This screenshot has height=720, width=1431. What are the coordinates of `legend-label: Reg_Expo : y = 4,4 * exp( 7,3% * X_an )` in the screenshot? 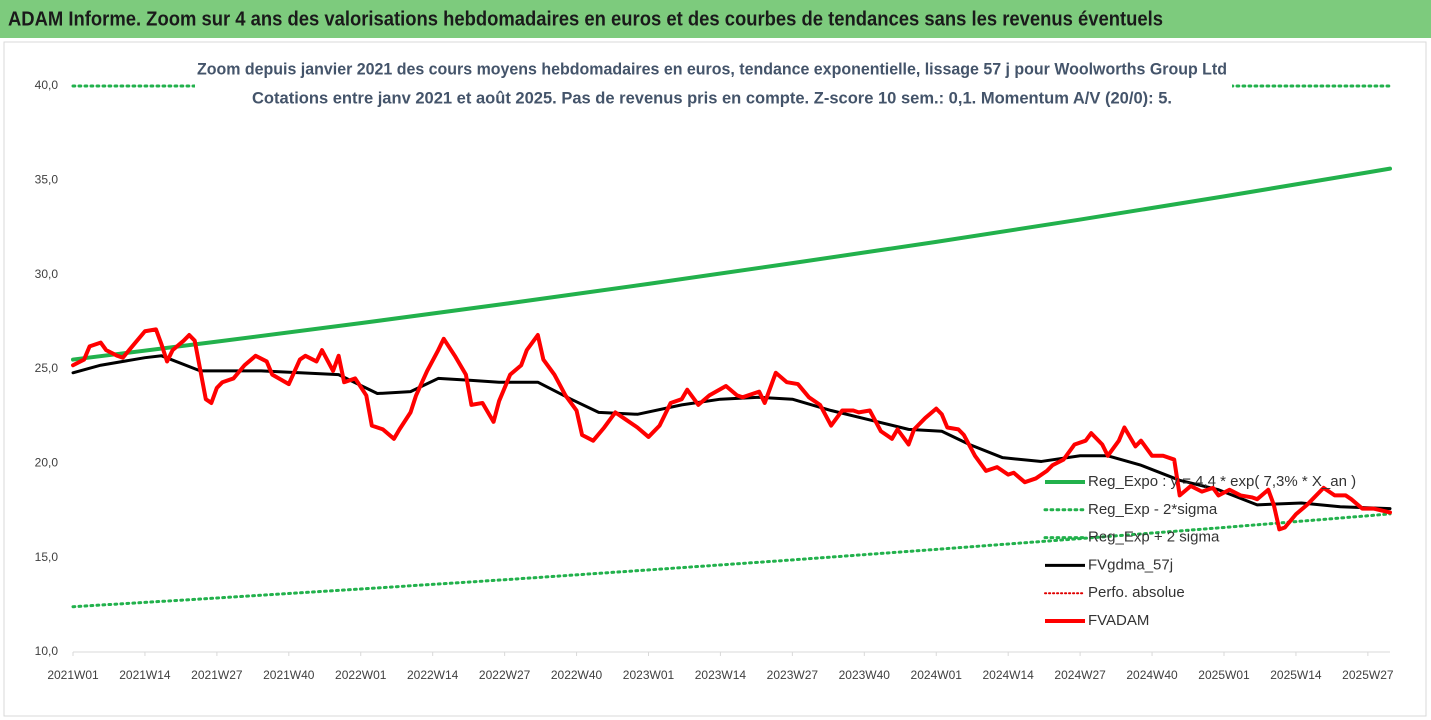 It's located at (1222, 481).